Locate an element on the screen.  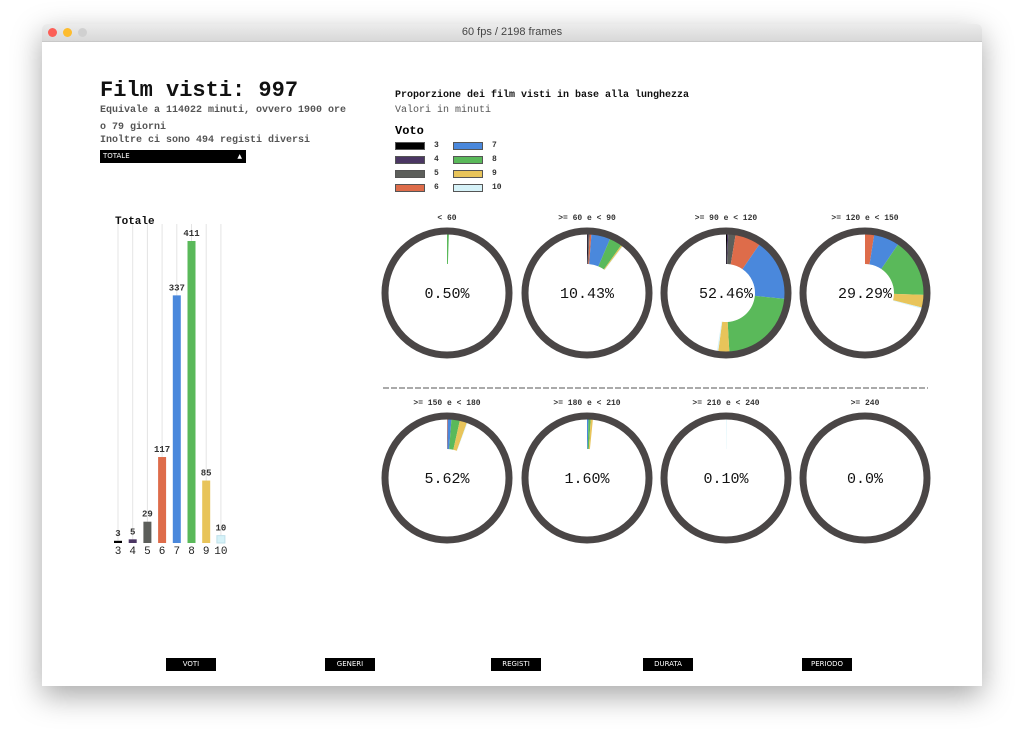
nav-button-durata: DURATA is located at coordinates (668, 664).